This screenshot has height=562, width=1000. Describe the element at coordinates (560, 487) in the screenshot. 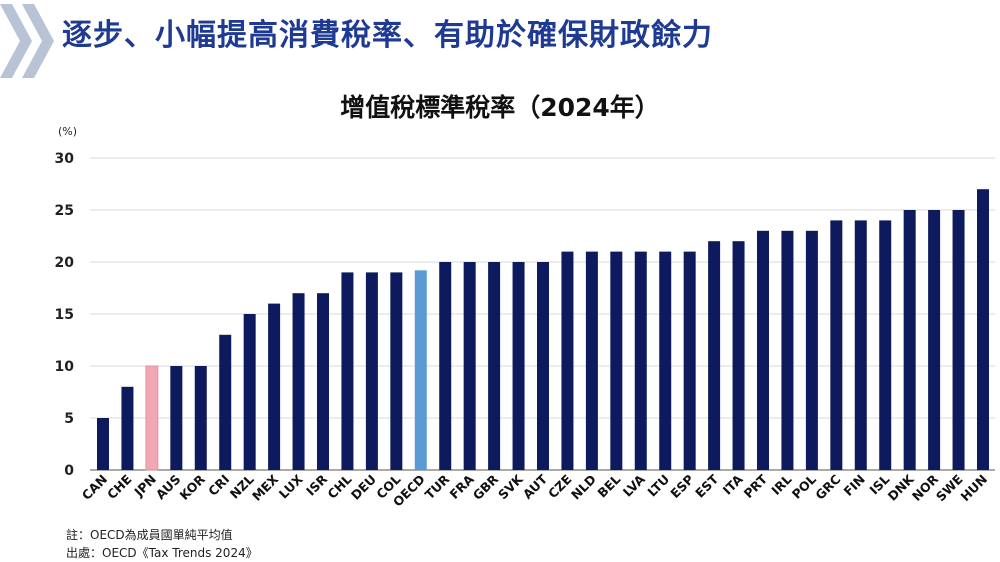

I see `x-tick-label: CZE` at that location.